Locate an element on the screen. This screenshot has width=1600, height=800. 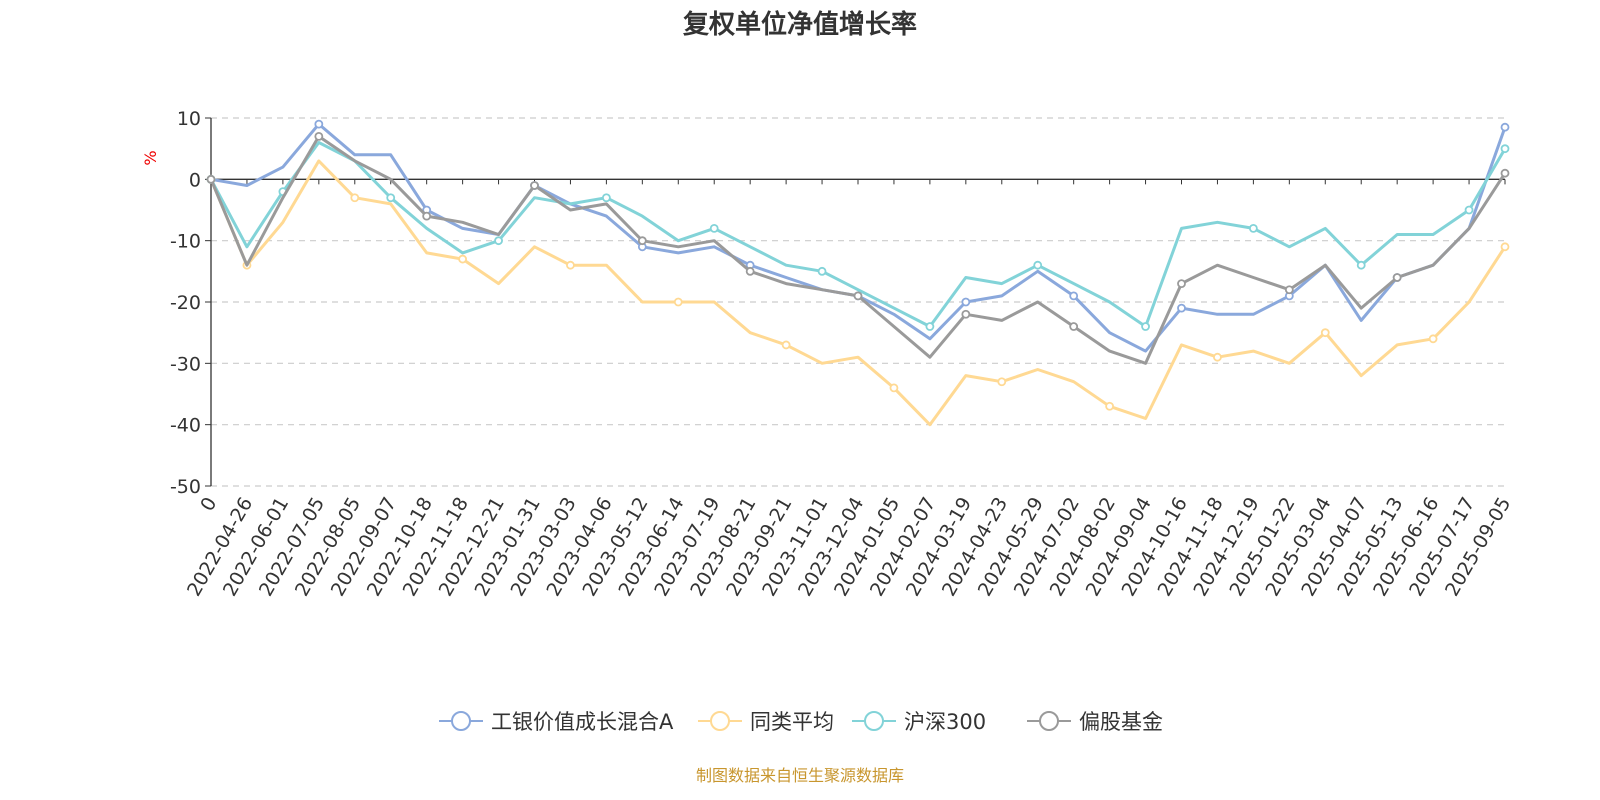
legend-label: 偏股基金 is located at coordinates (1121, 722).